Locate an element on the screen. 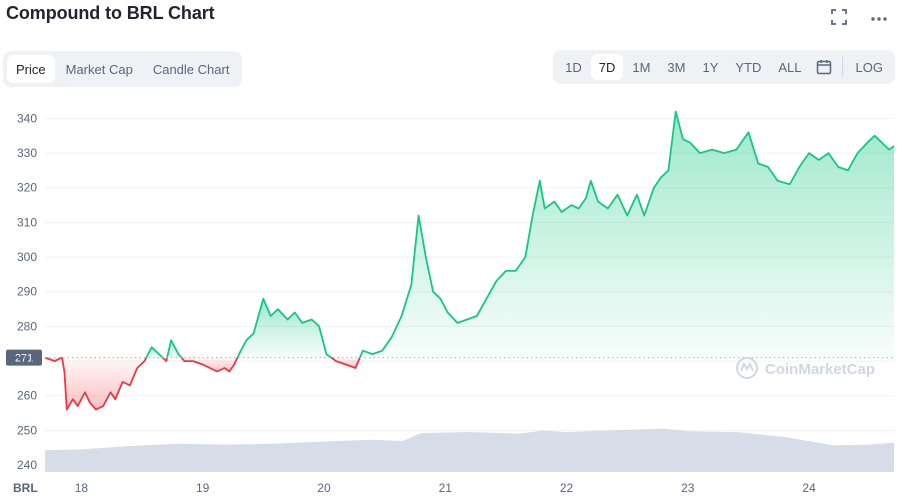 The width and height of the screenshot is (906, 499). y-tick-label: 320 is located at coordinates (27, 188).